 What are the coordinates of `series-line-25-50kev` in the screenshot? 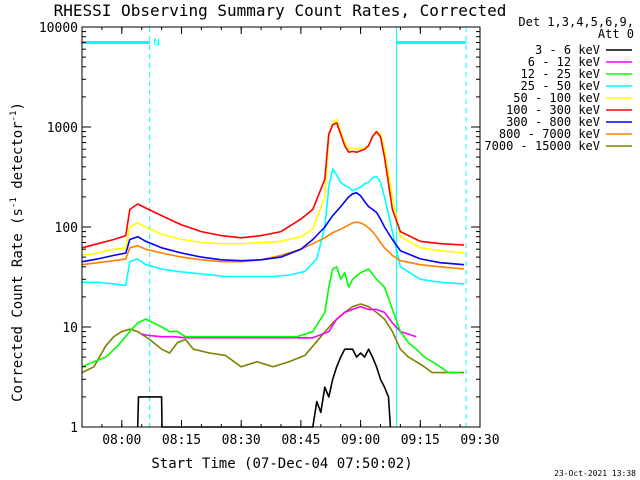 It's located at (273, 227).